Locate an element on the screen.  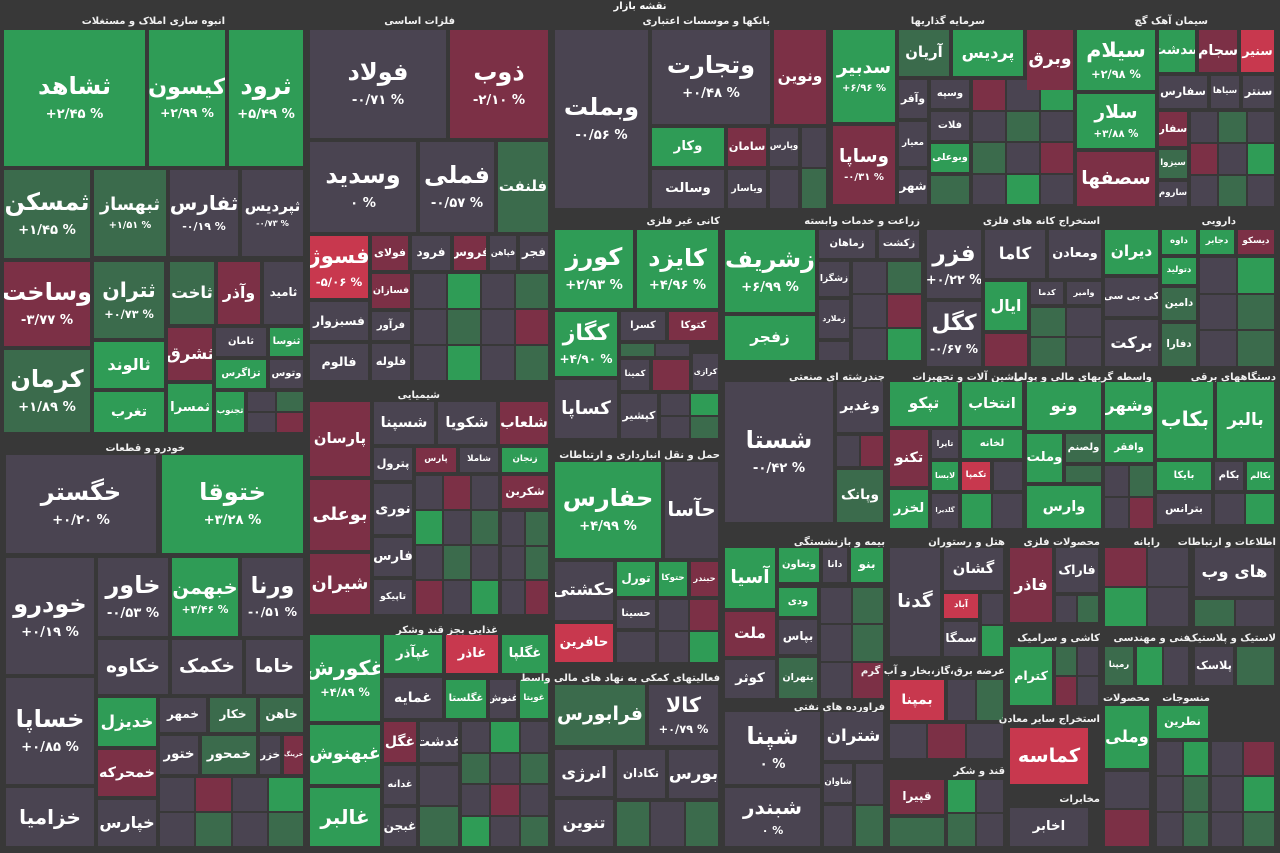
stock-tile: وارس is located at coordinates (1064, 507).